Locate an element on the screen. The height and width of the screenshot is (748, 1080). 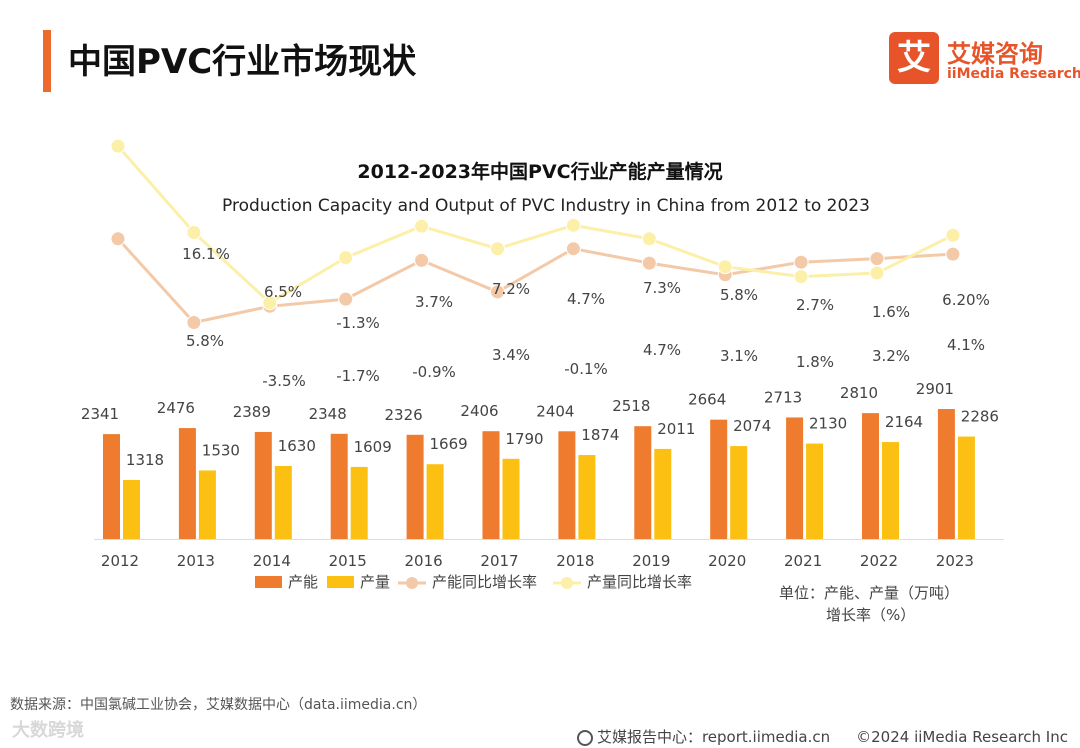
bar-output-2020 is located at coordinates (739, 492).